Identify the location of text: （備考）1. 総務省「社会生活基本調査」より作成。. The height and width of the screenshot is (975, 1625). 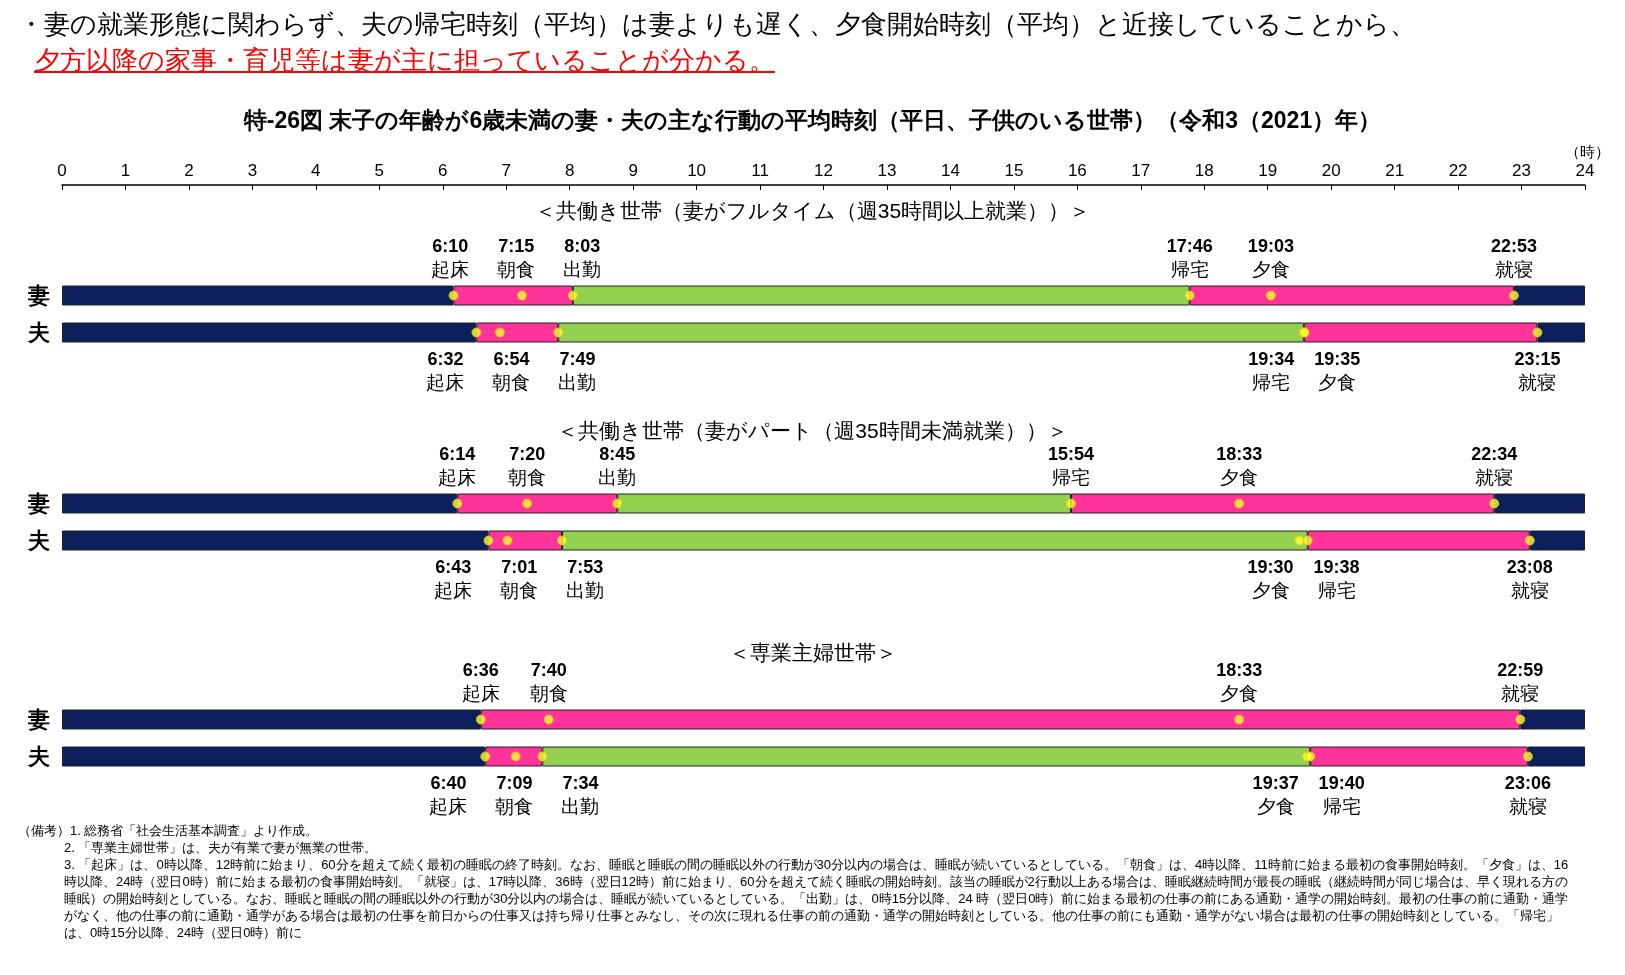
(169, 830).